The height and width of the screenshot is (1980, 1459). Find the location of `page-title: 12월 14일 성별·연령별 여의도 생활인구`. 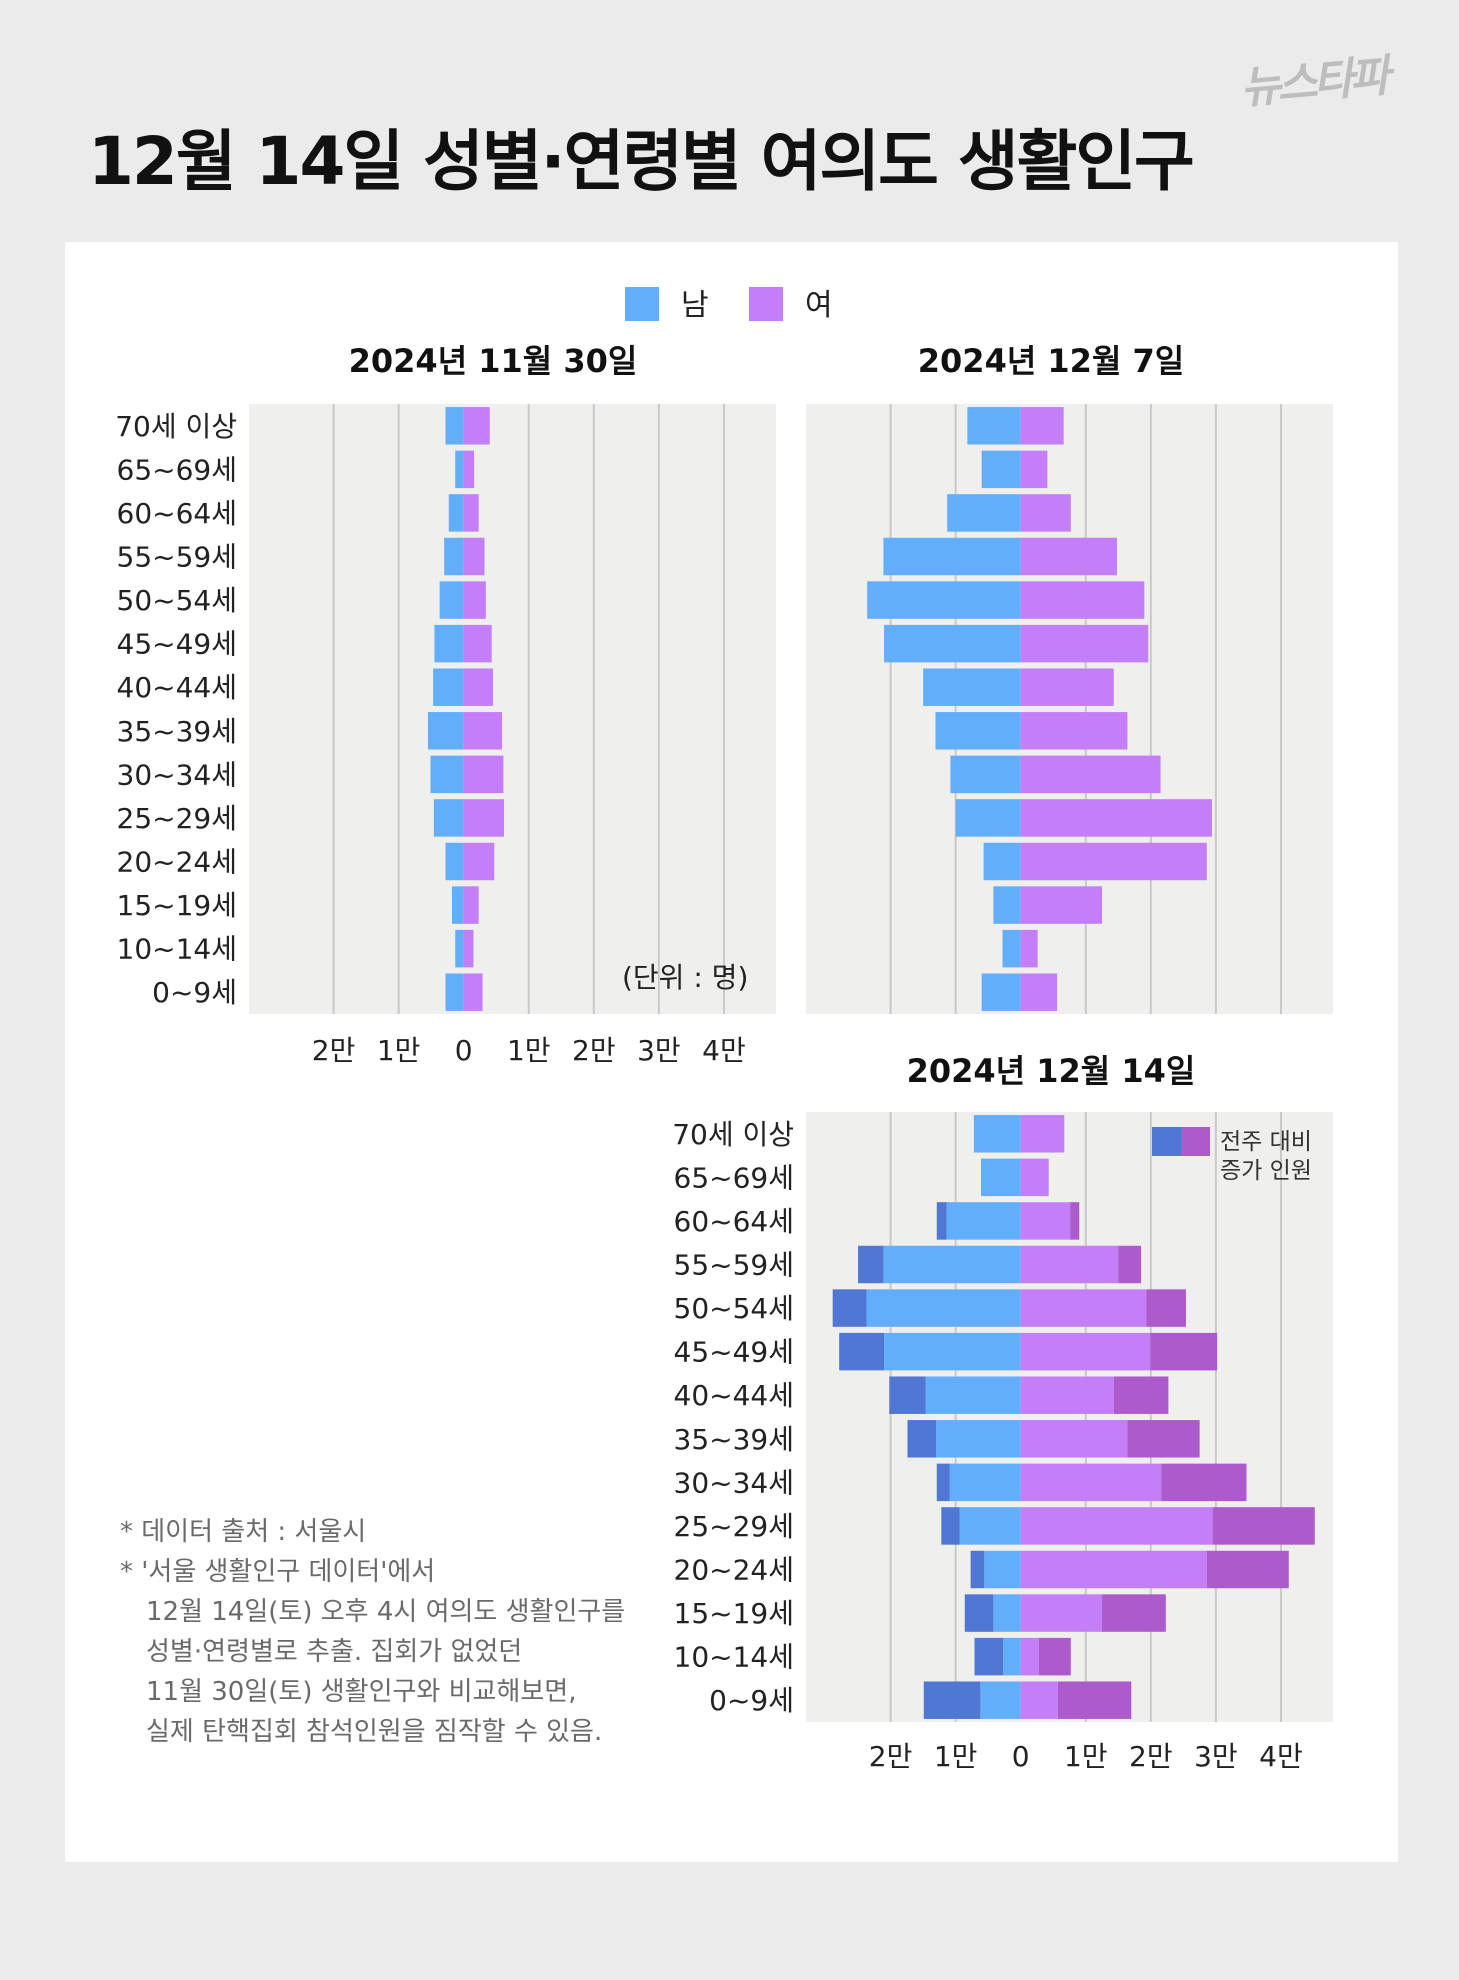

page-title: 12월 14일 성별·연령별 여의도 생활인구 is located at coordinates (641, 161).